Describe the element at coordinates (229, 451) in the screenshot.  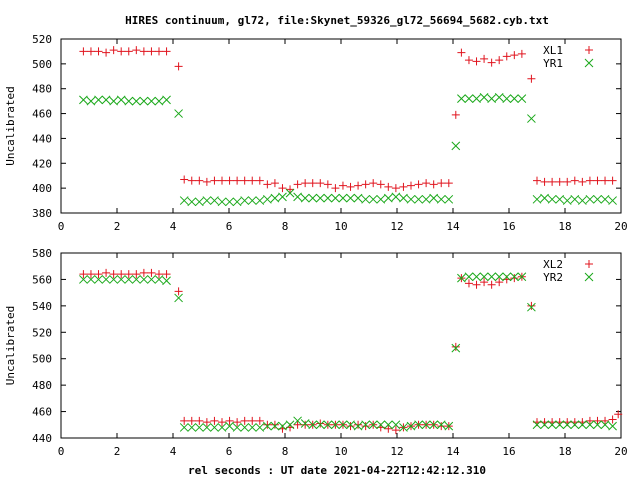
I see `x-tick-label: 6` at that location.